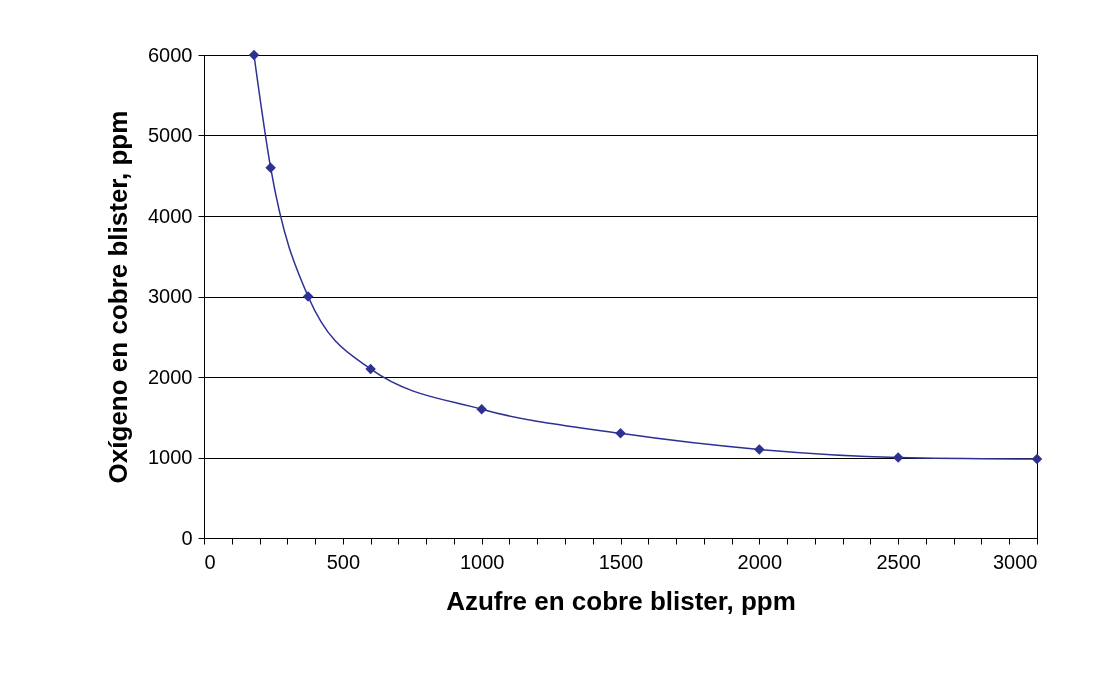  I want to click on x-tick-label: 0, so click(210, 561).